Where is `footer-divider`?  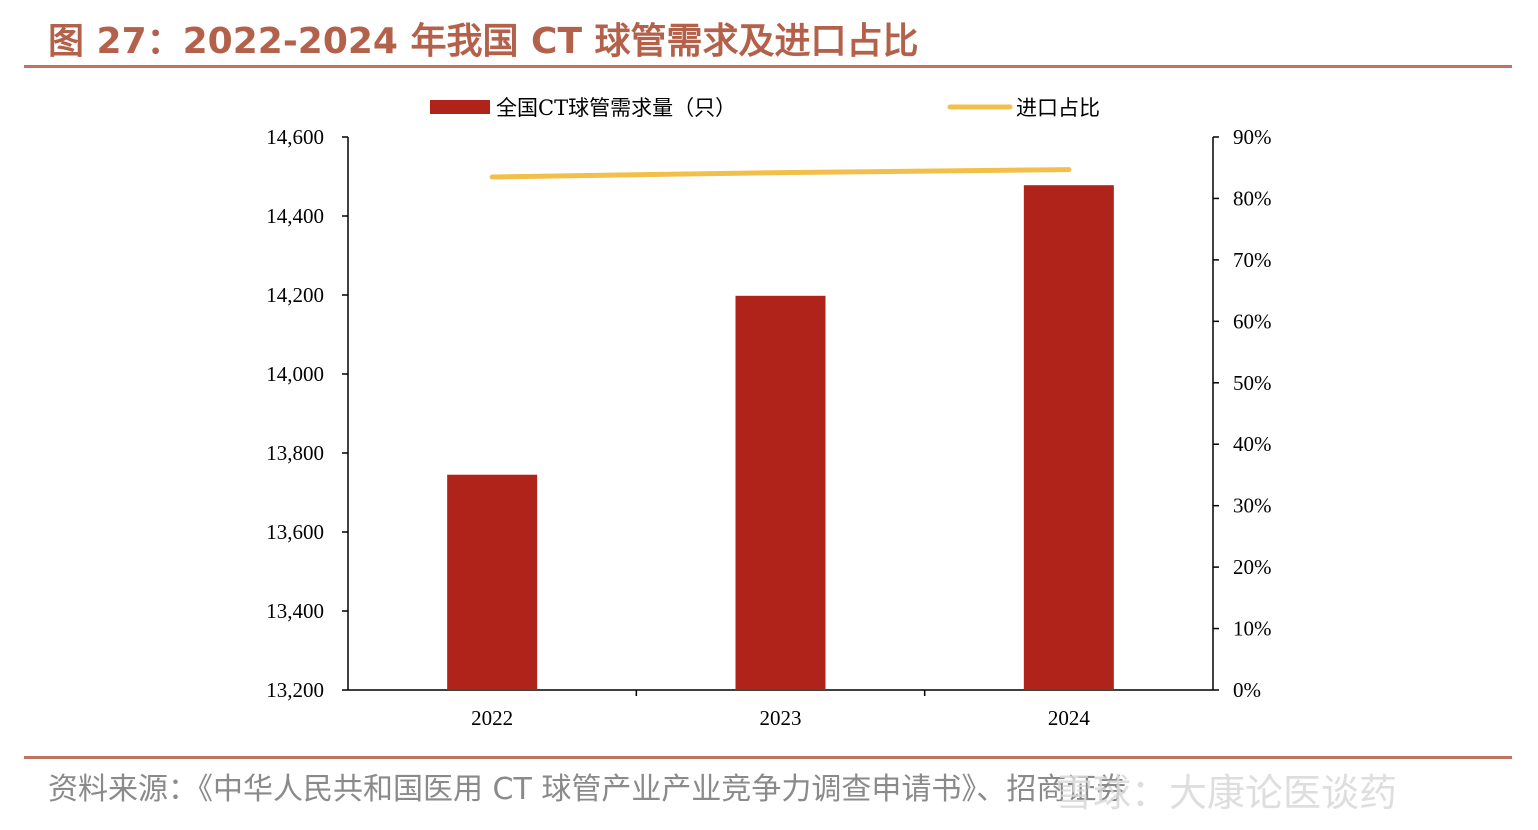 footer-divider is located at coordinates (768, 757).